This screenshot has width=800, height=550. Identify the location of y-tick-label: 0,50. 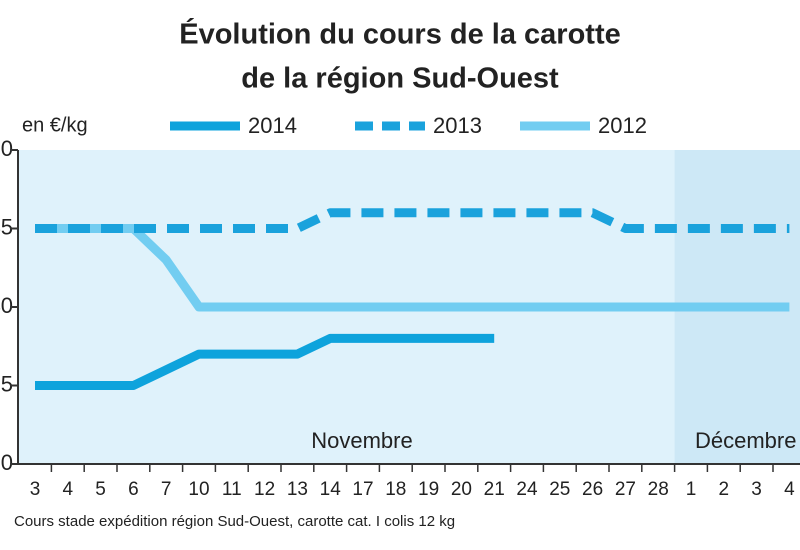
(6, 148).